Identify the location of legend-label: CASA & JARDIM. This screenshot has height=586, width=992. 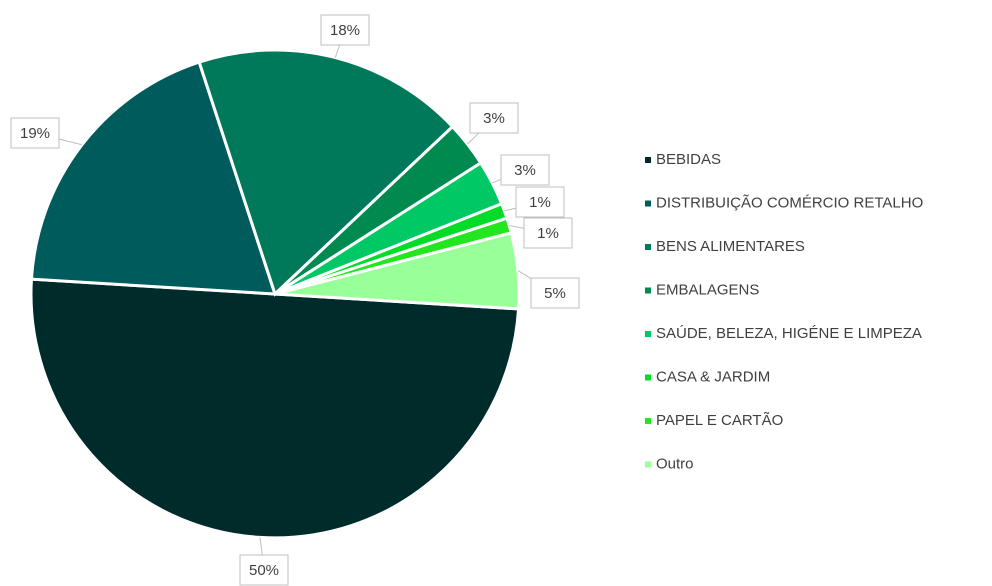
(713, 376).